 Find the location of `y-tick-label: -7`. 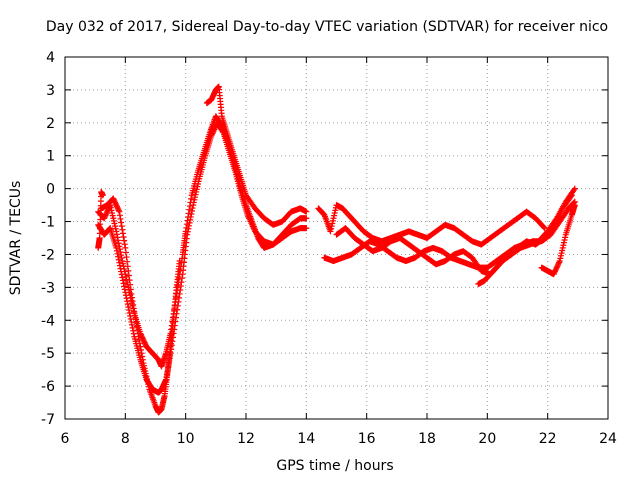

y-tick-label: -7 is located at coordinates (48, 420).